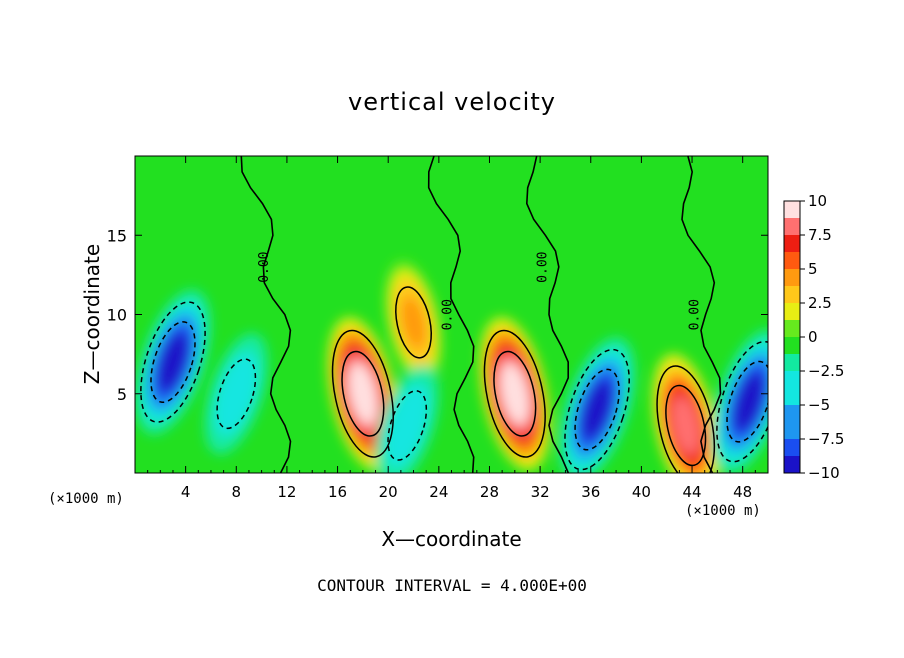 The height and width of the screenshot is (658, 904). Describe the element at coordinates (451, 539) in the screenshot. I see `x-axis-label: X—coordinate` at that location.